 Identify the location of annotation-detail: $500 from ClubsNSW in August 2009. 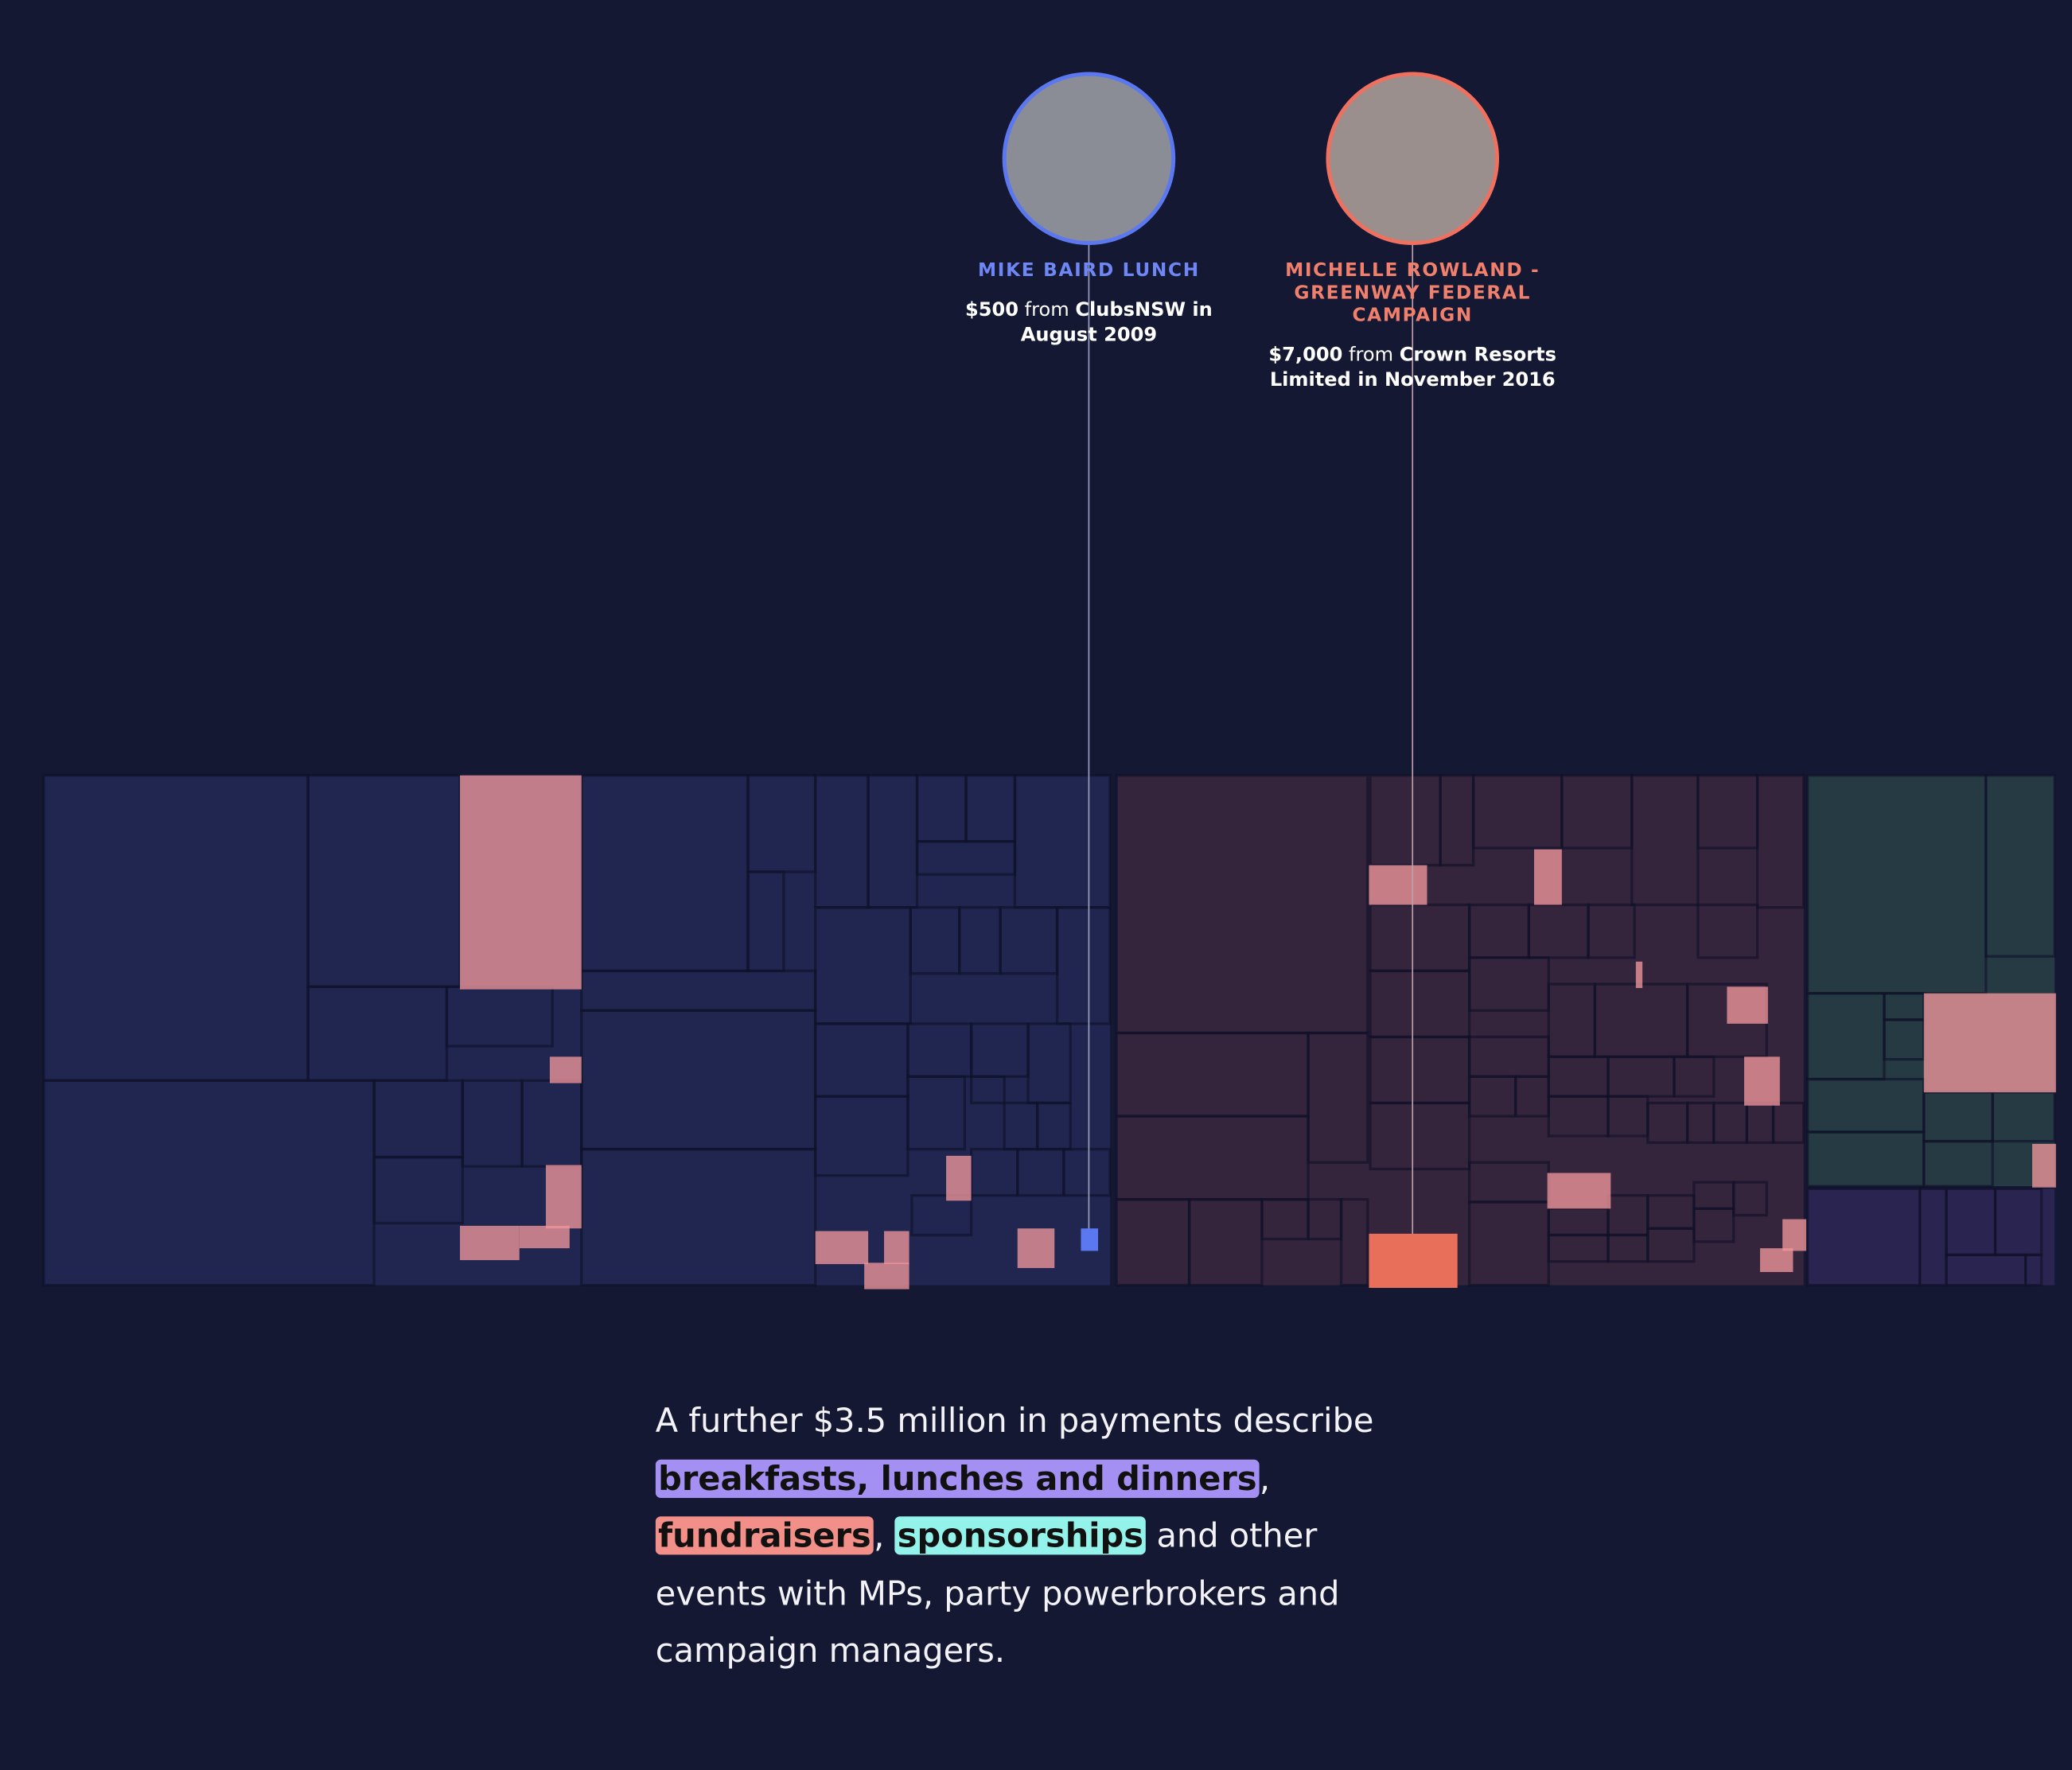
(1089, 323).